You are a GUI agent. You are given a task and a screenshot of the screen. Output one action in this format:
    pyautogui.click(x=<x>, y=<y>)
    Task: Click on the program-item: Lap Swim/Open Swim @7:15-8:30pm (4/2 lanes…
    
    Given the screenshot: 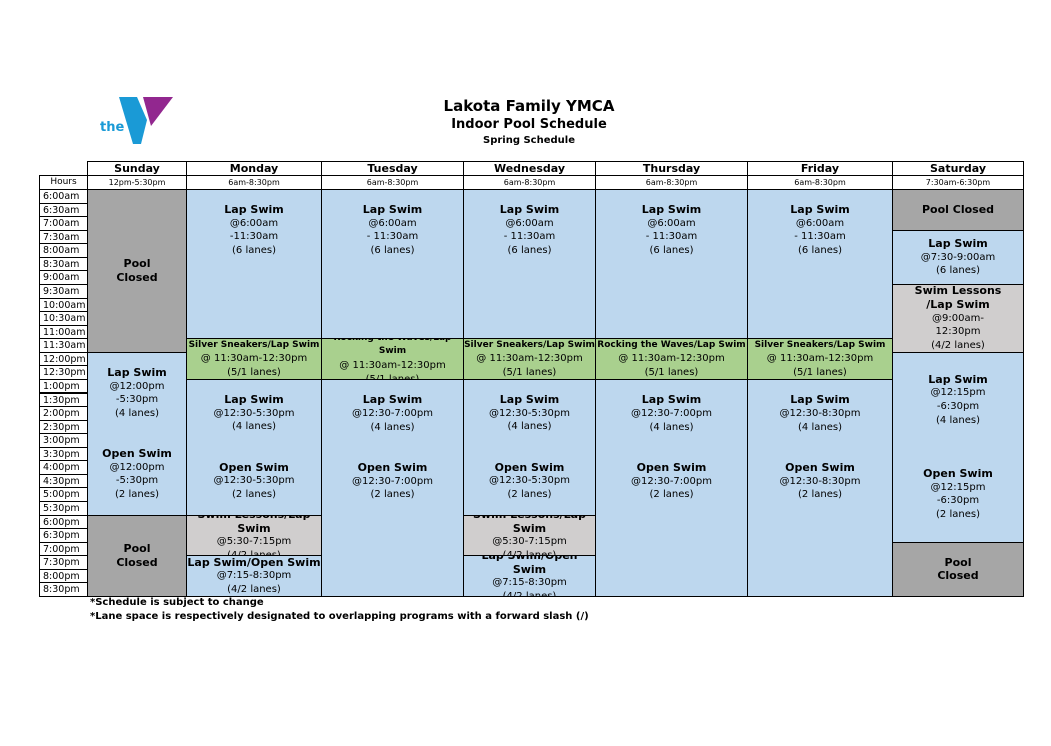 What is the action you would take?
    pyautogui.click(x=253, y=576)
    